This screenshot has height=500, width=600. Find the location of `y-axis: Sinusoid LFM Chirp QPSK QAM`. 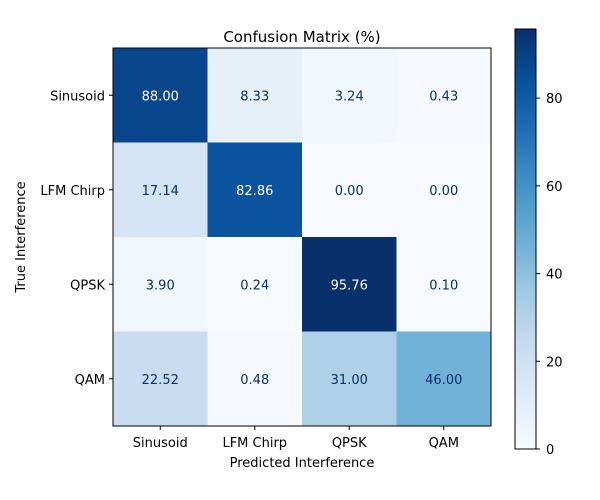

y-axis: Sinusoid LFM Chirp QPSK QAM is located at coordinates (76, 238).